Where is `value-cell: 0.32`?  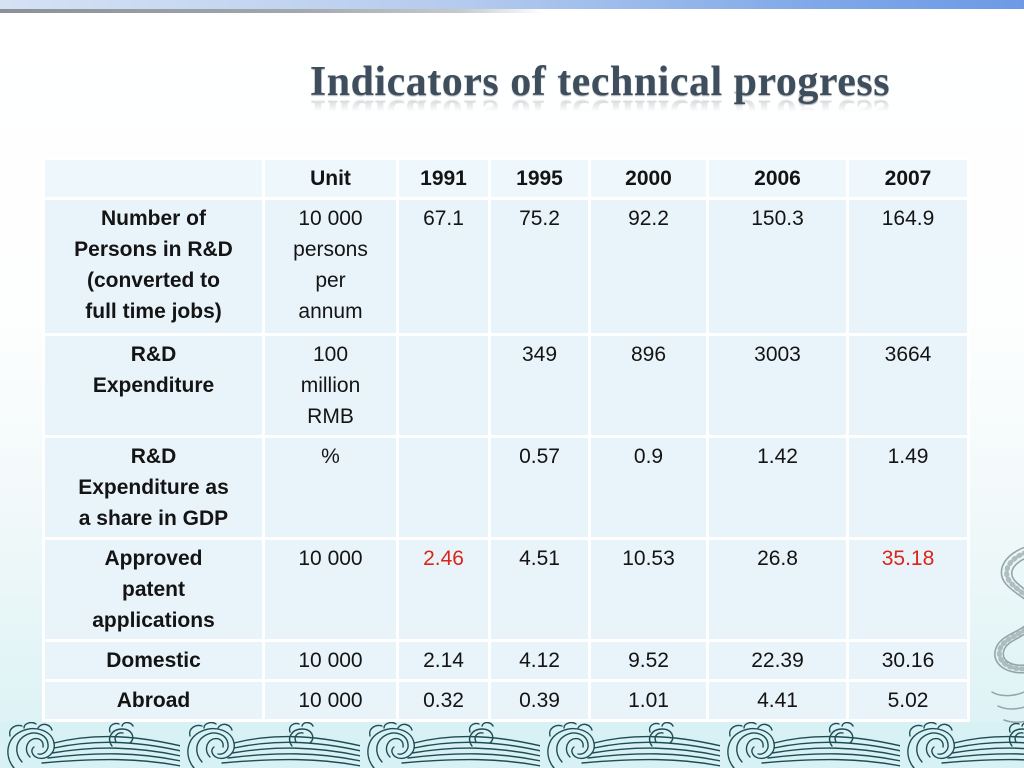 value-cell: 0.32 is located at coordinates (443, 700).